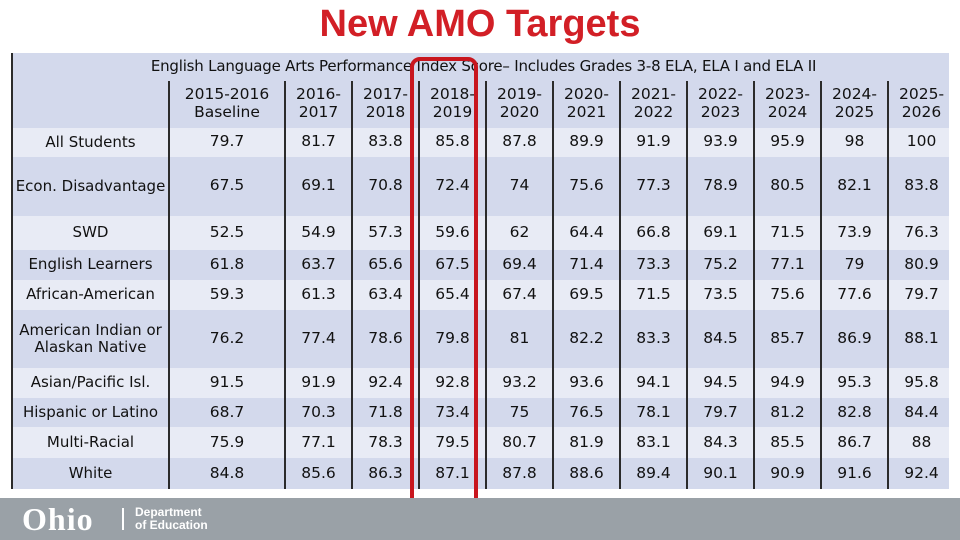 This screenshot has width=960, height=540. What do you see at coordinates (227, 295) in the screenshot?
I see `value-cell: 59.3` at bounding box center [227, 295].